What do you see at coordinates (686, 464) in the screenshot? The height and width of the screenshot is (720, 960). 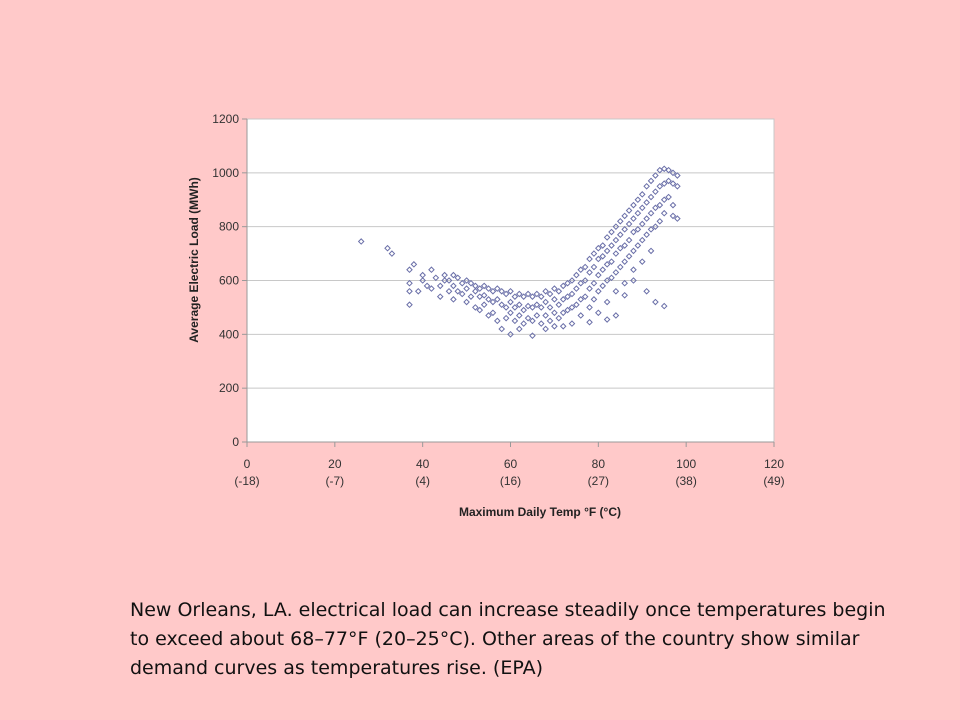 I see `x-tick-label: 100` at bounding box center [686, 464].